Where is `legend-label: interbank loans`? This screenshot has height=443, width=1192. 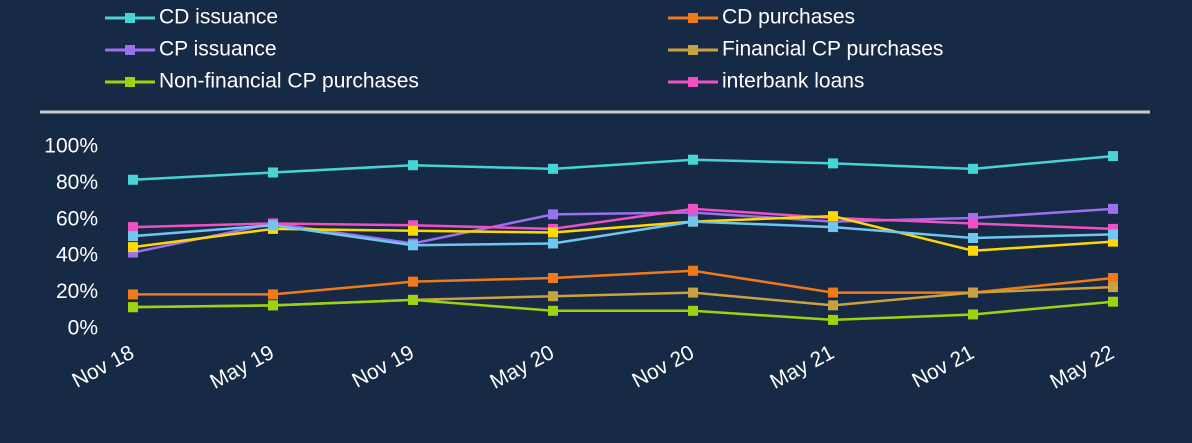 legend-label: interbank loans is located at coordinates (793, 81).